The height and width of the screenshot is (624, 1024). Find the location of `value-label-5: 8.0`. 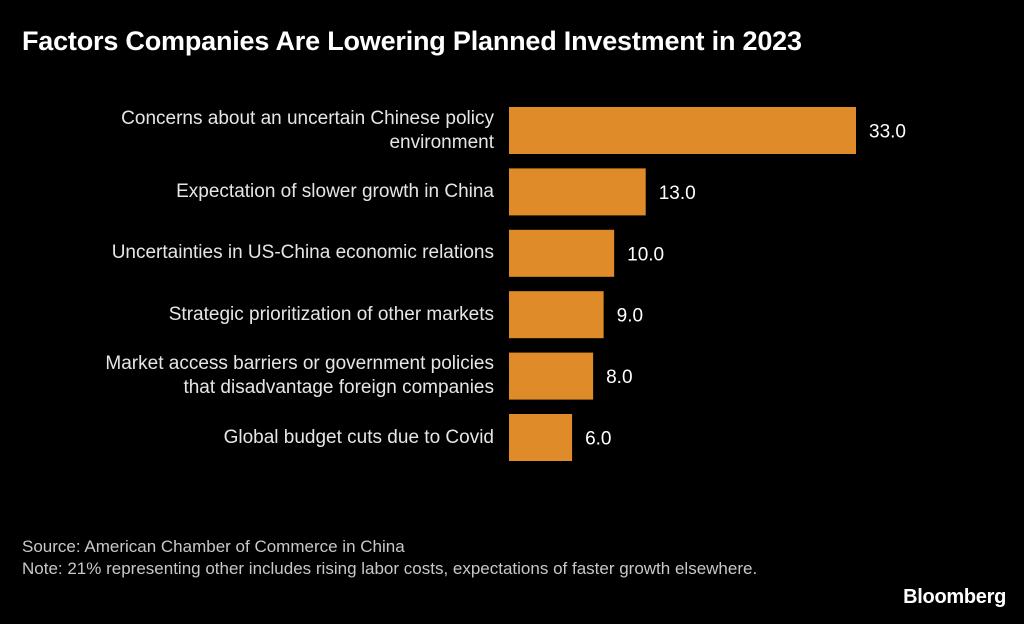

value-label-5: 8.0 is located at coordinates (619, 377).